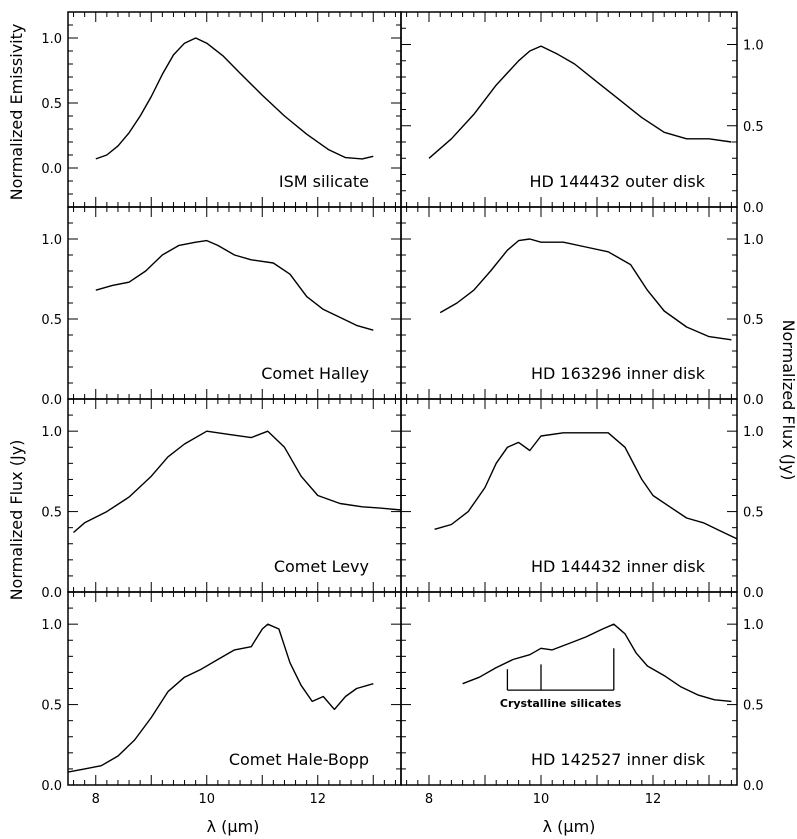  What do you see at coordinates (618, 759) in the screenshot?
I see `panel-label: HD 142527 inner disk` at bounding box center [618, 759].